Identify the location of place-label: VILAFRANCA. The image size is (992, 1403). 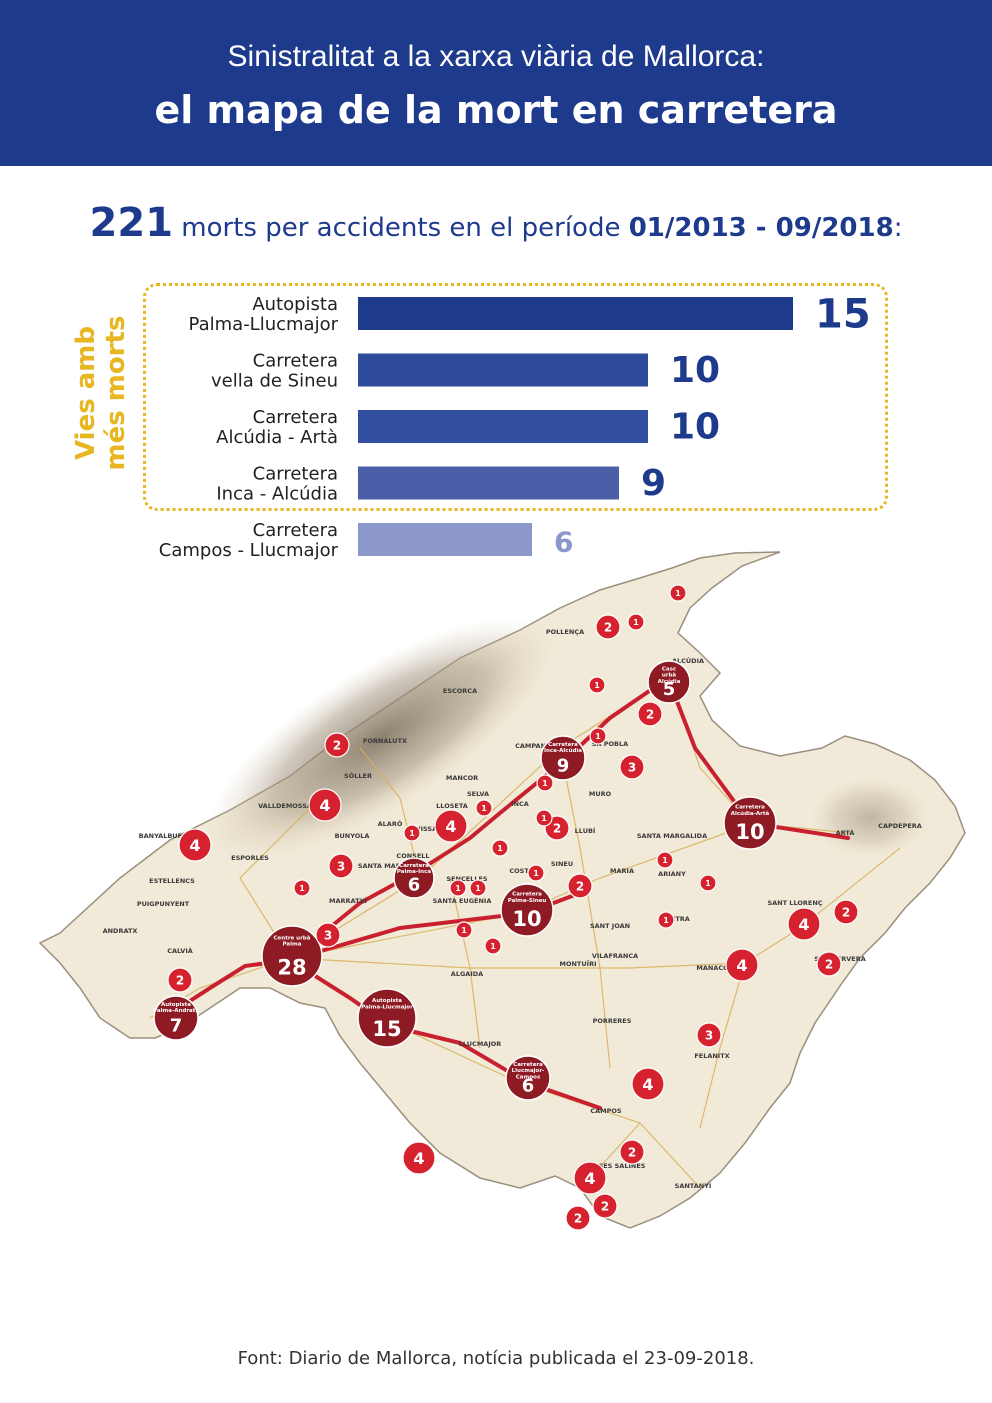
(615, 956).